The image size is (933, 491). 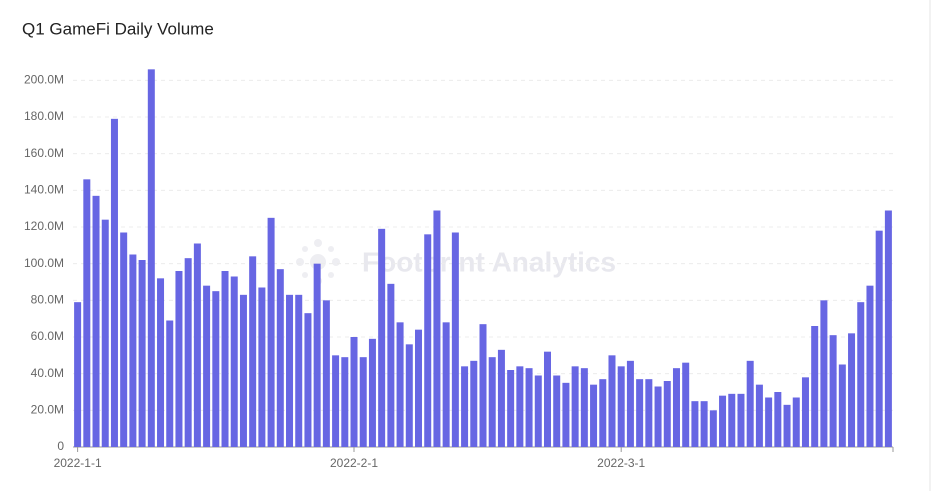 I want to click on y-tick-label: 60.0M, so click(x=47, y=336).